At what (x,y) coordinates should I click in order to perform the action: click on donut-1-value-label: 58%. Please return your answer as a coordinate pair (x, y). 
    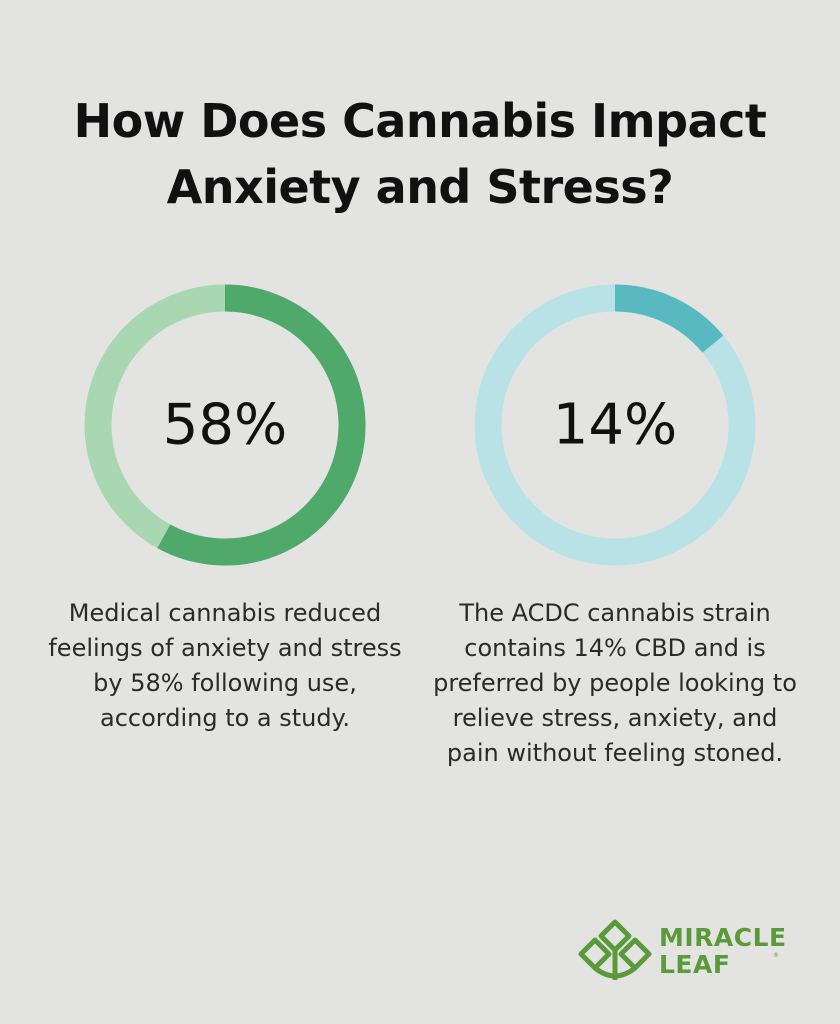
    Looking at the image, I should click on (225, 425).